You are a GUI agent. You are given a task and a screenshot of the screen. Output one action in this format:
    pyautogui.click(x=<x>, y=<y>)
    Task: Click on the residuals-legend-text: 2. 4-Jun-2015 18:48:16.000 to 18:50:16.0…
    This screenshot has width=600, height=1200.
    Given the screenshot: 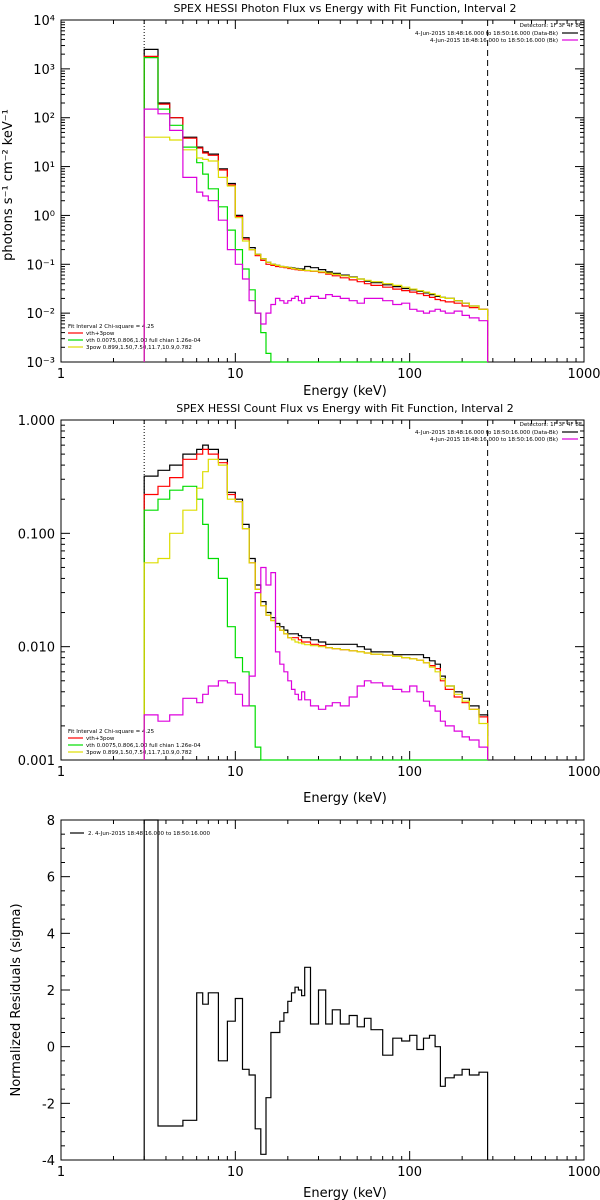 What is the action you would take?
    pyautogui.click(x=149, y=834)
    